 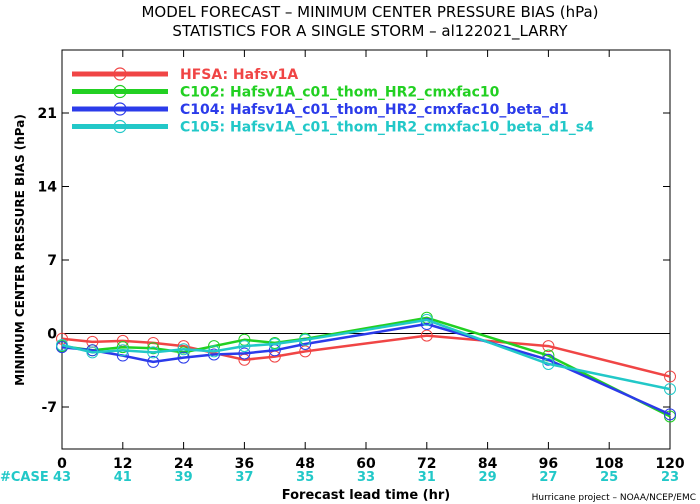 I want to click on y-tick-label: 14, so click(x=48, y=188).